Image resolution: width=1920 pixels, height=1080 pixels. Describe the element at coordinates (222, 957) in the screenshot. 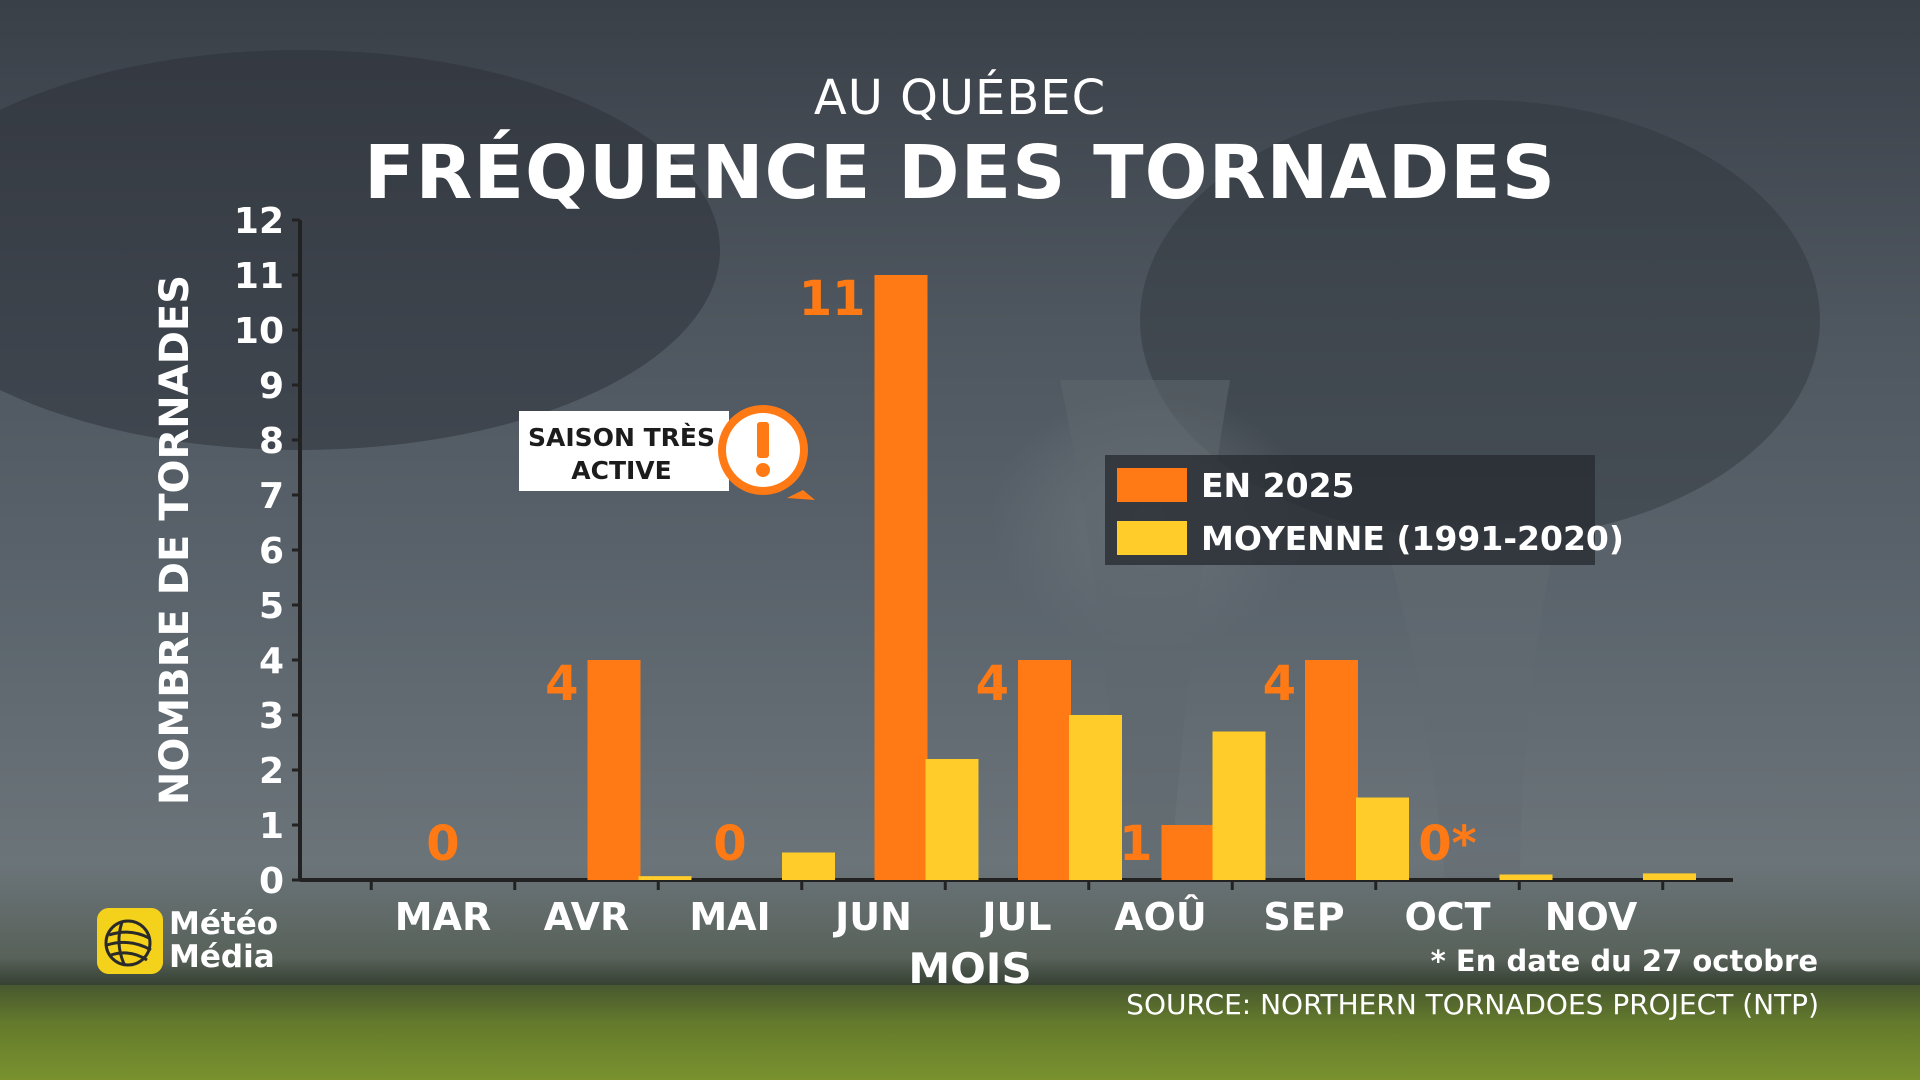

I see `logo-line-2: Média` at that location.